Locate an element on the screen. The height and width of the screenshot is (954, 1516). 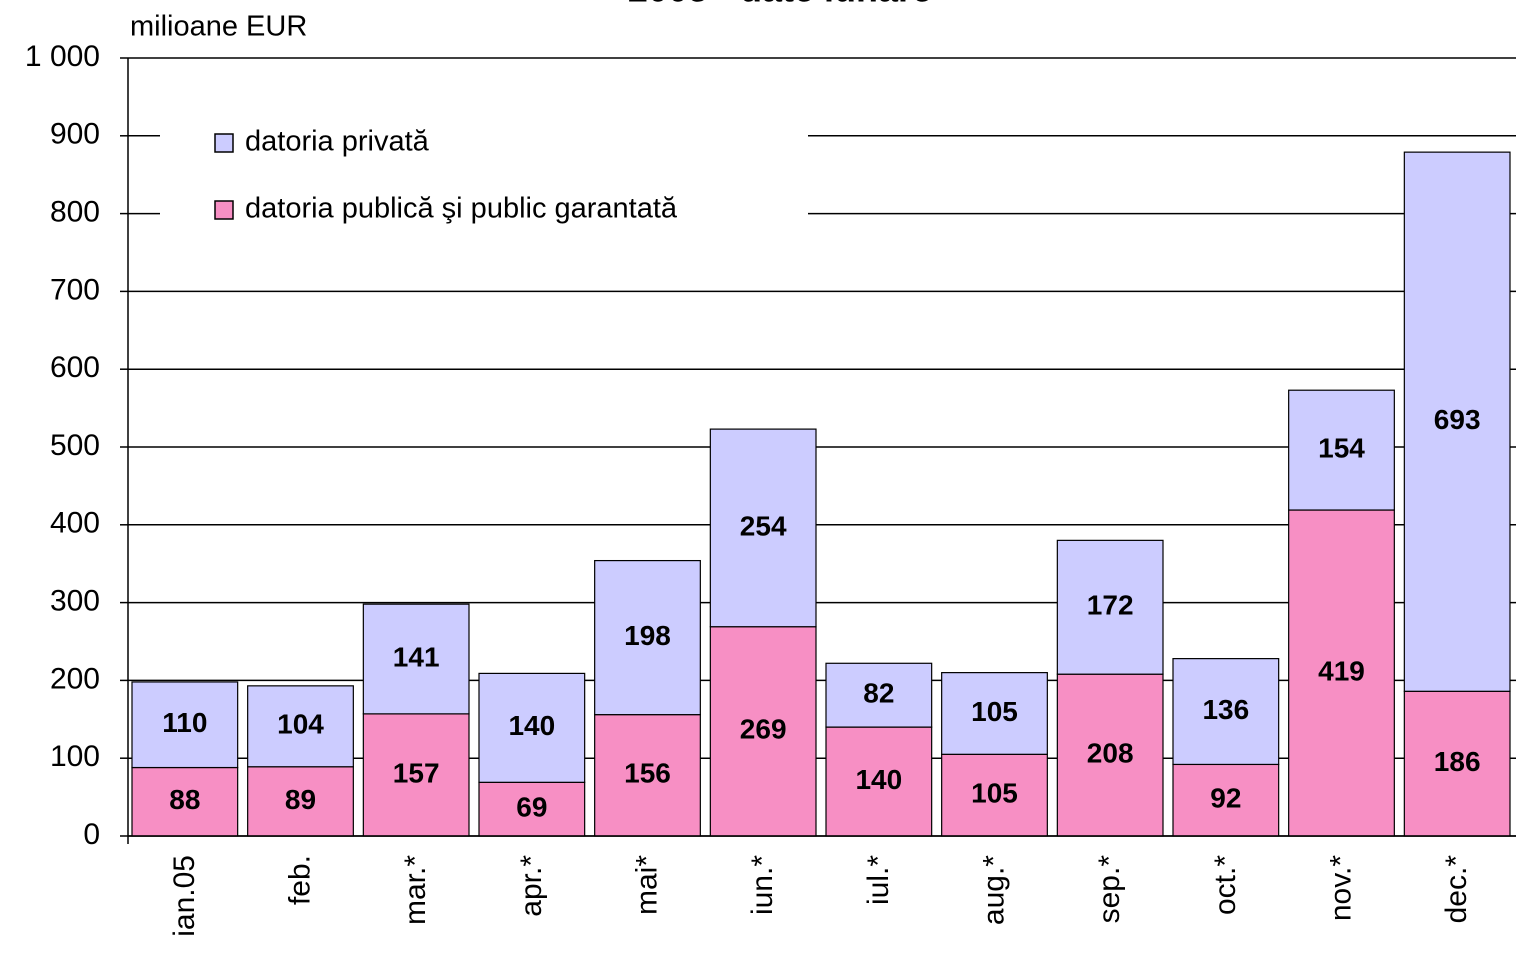
y-tick-label: 0 is located at coordinates (91, 834).